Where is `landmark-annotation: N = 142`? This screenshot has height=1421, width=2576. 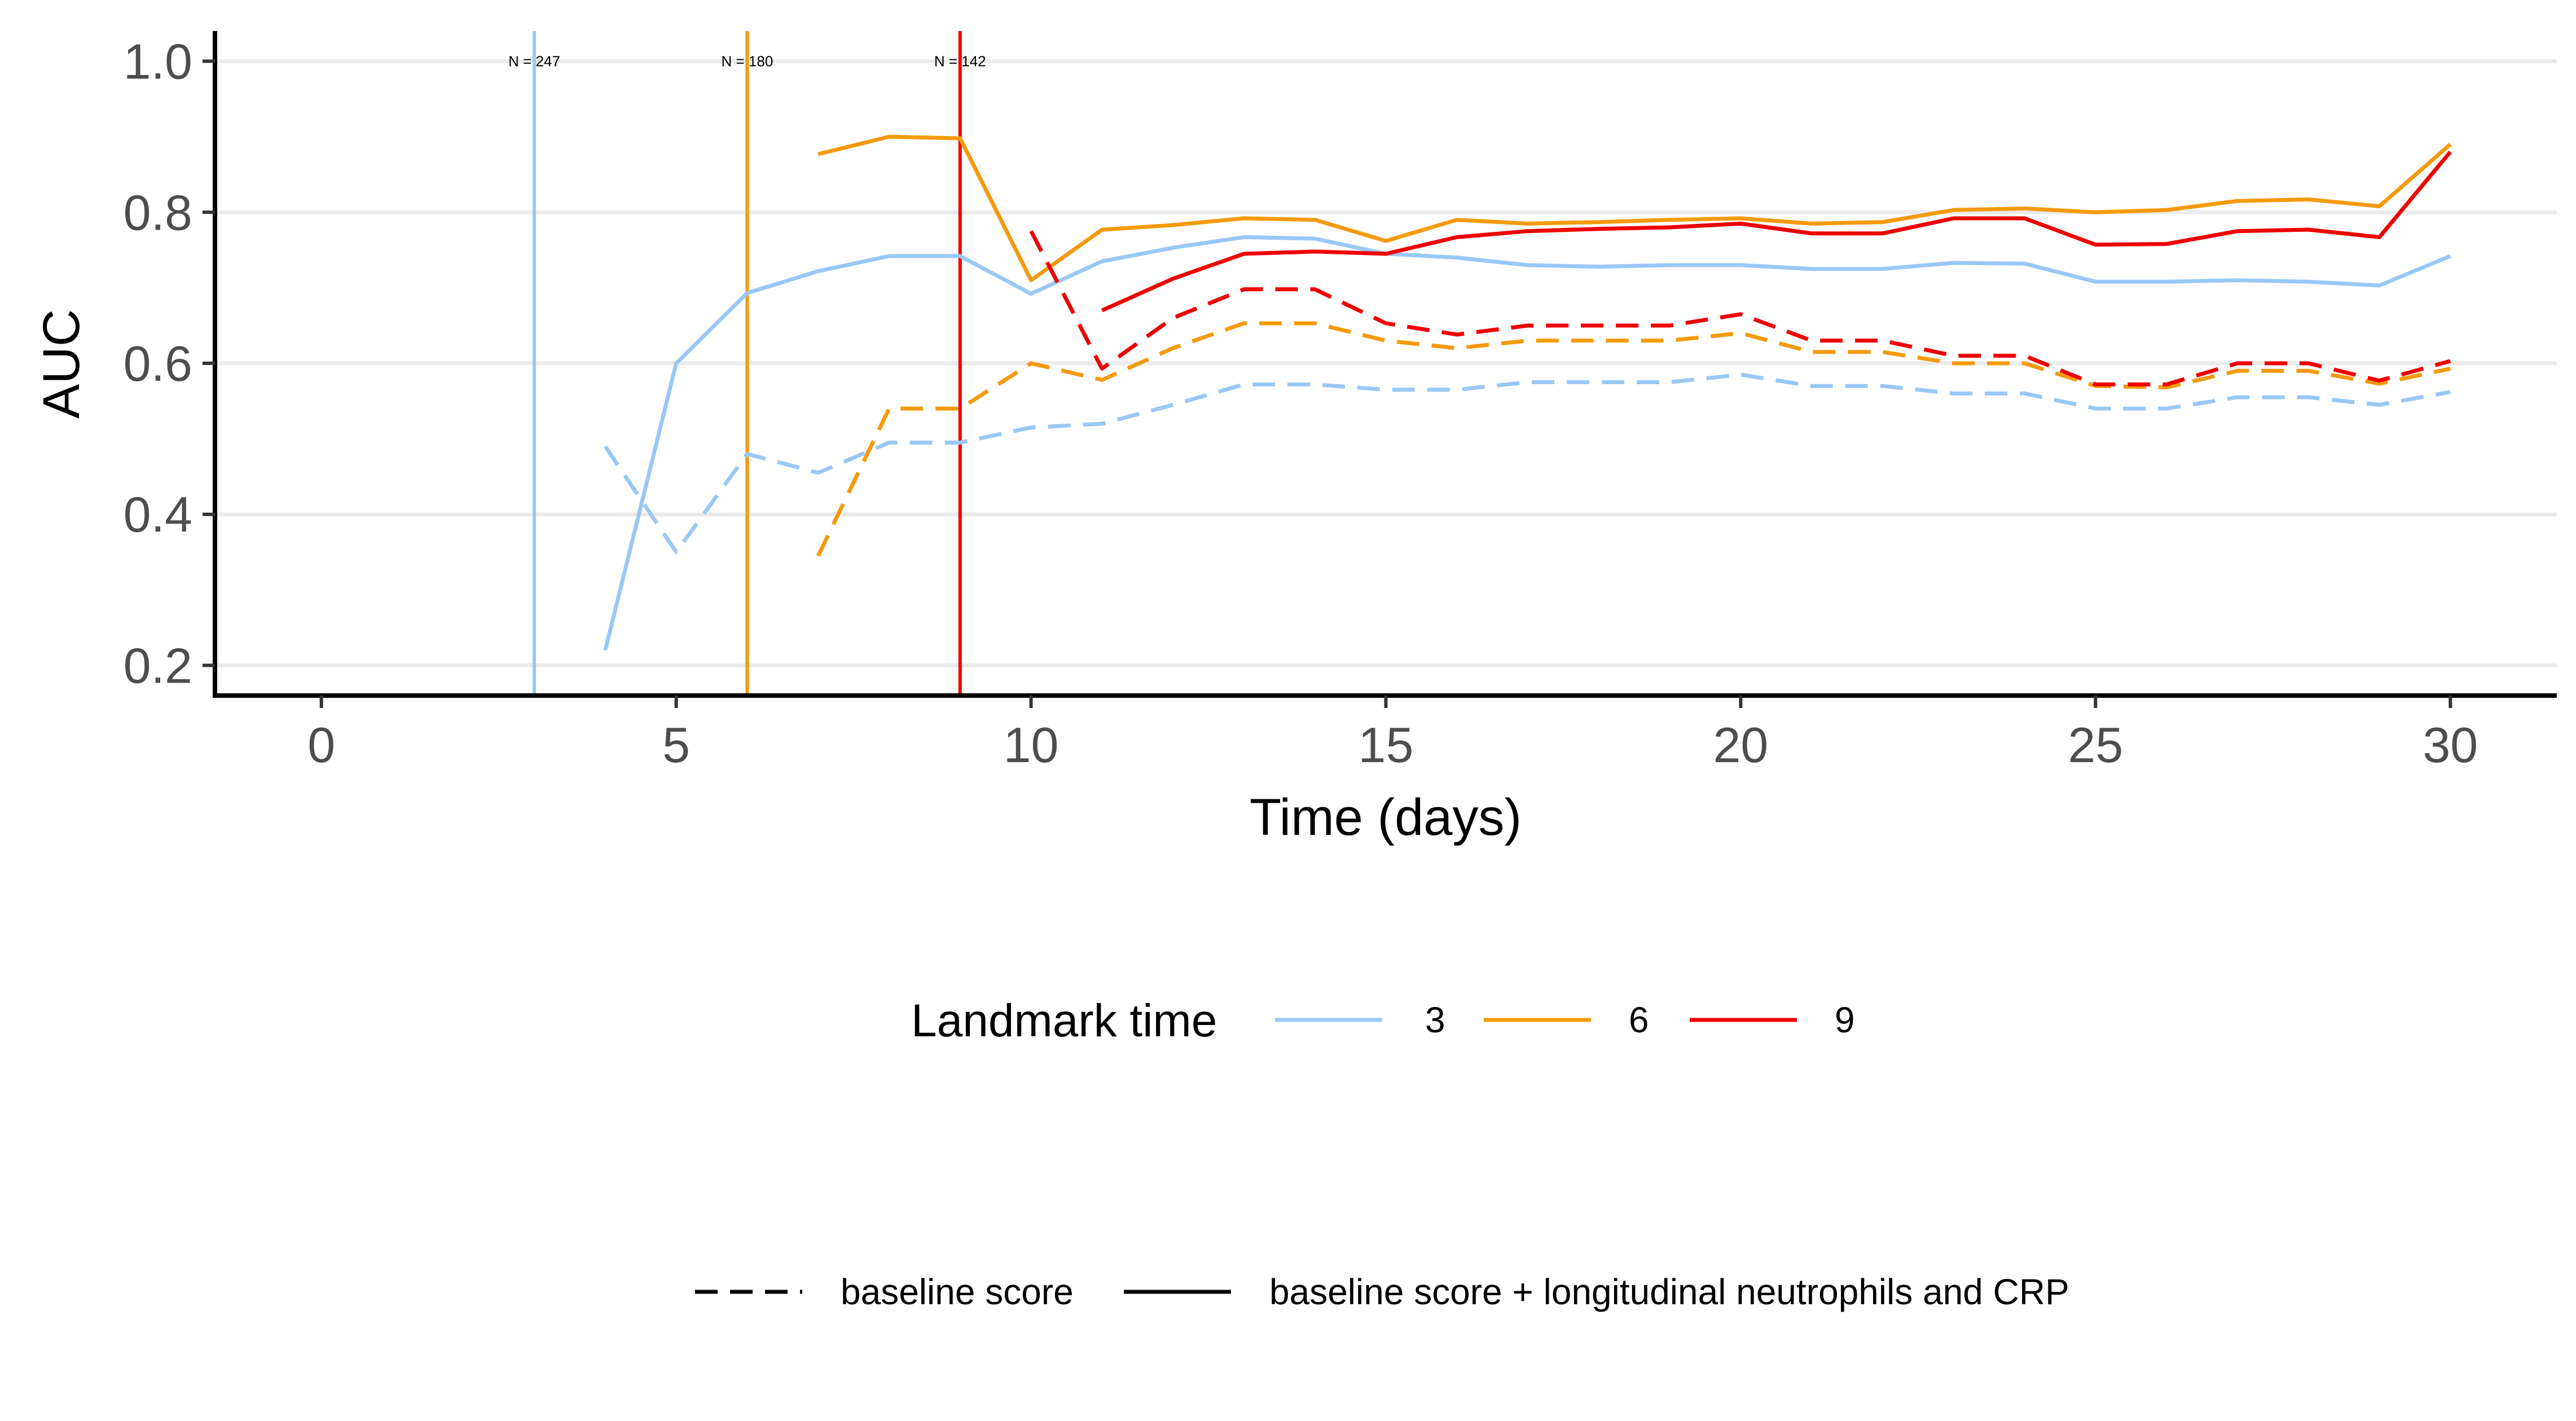
landmark-annotation: N = 142 is located at coordinates (960, 62).